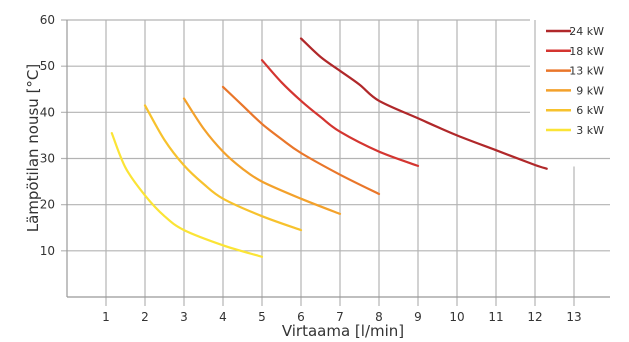  I want to click on series-line-13kw, so click(301, 140).